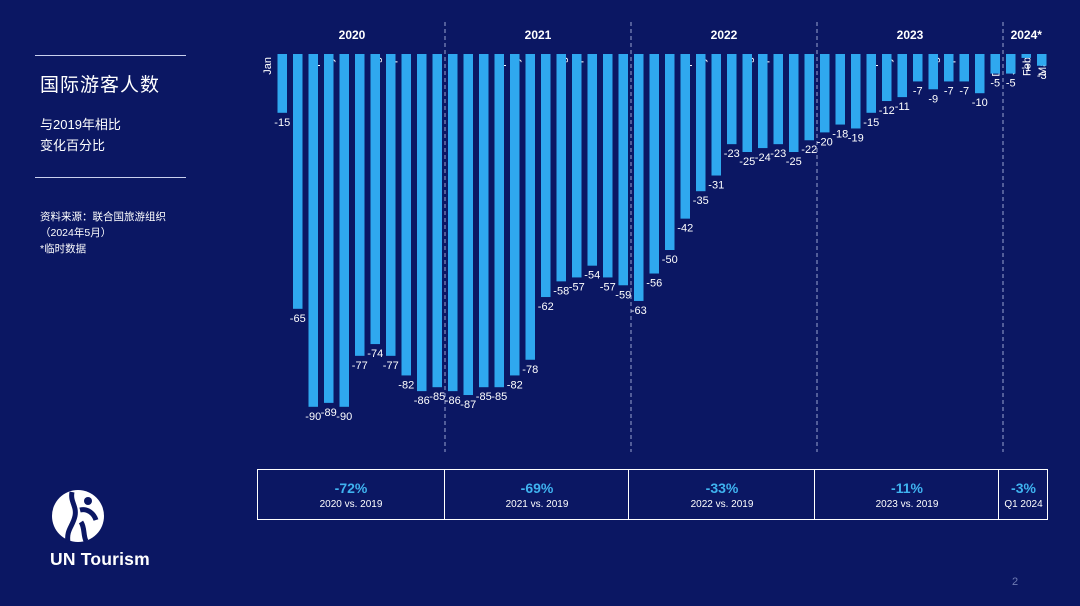 This screenshot has height=606, width=1080. What do you see at coordinates (1023, 488) in the screenshot?
I see `summary-value: -3%` at bounding box center [1023, 488].